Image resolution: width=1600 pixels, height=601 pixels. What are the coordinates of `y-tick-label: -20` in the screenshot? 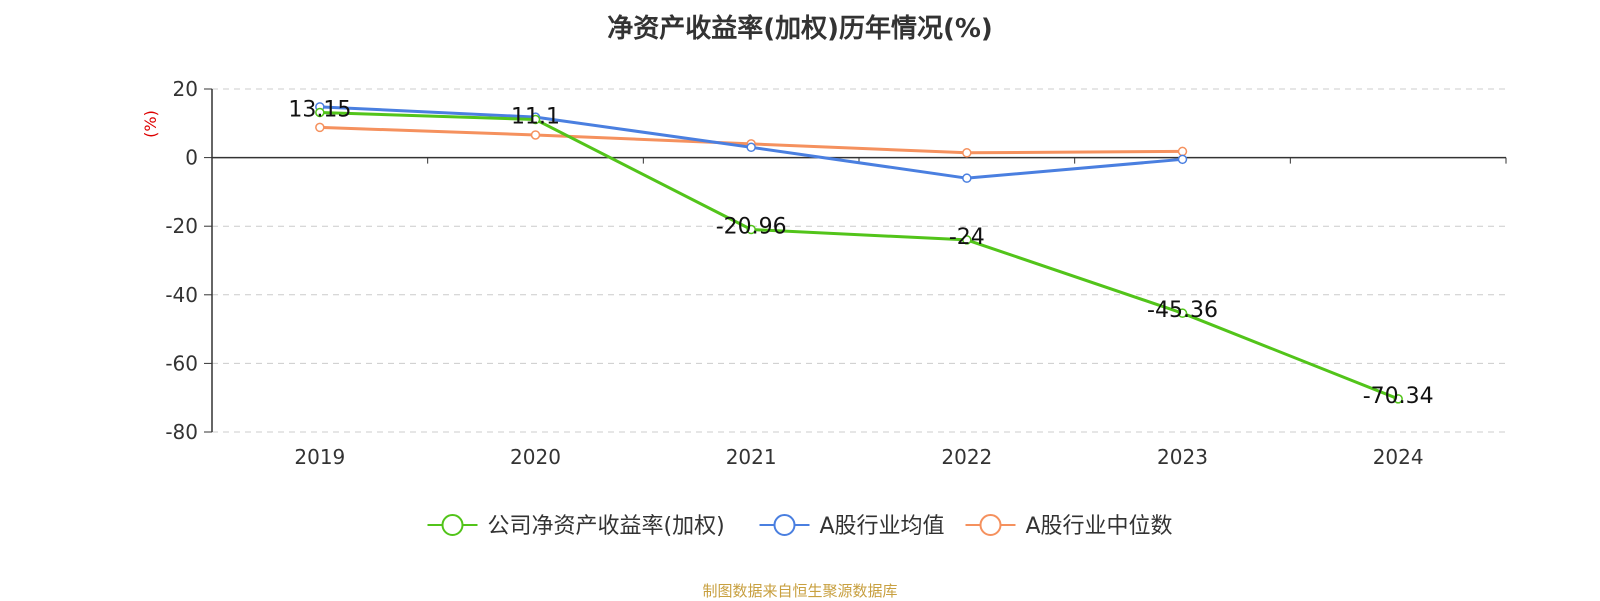 It's located at (181, 226).